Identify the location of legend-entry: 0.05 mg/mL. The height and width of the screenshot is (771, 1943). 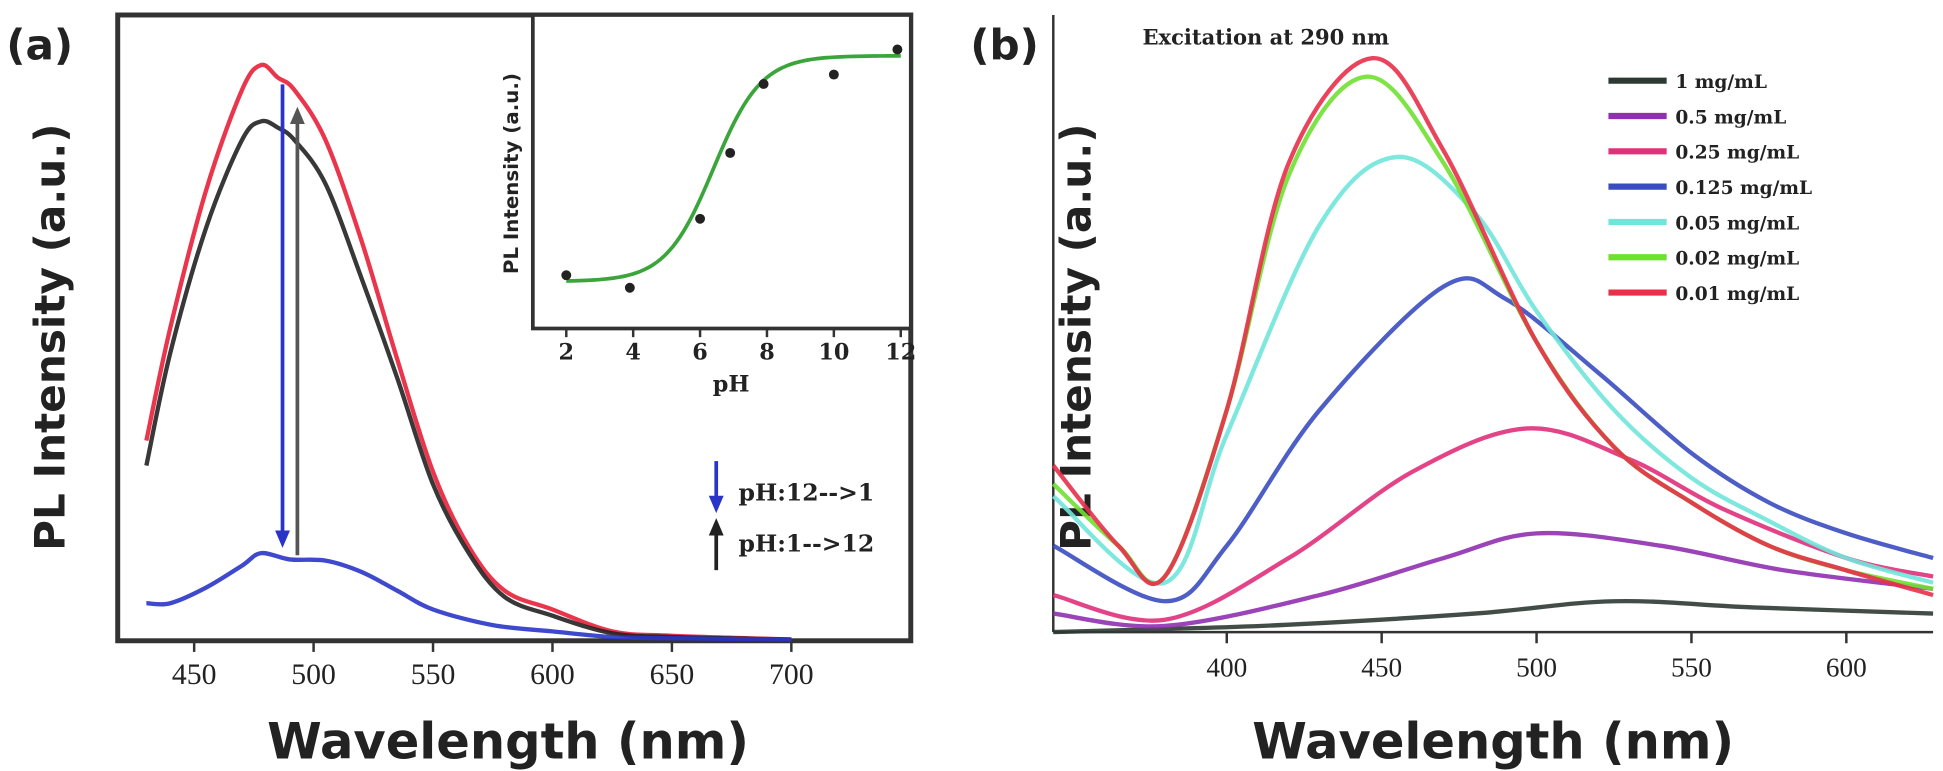
(1703, 223).